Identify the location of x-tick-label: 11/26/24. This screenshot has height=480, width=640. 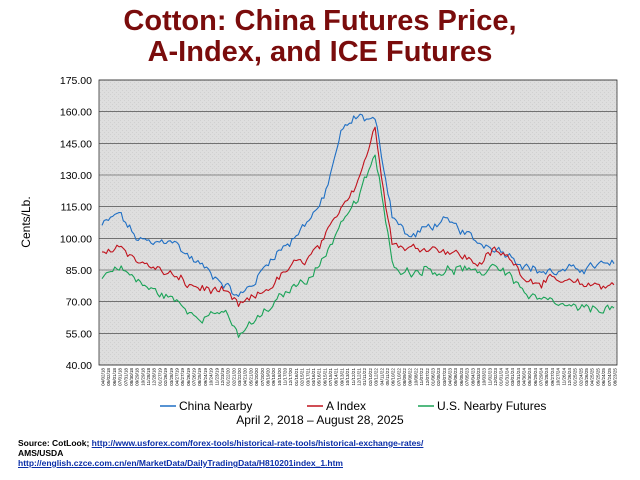
(563, 377).